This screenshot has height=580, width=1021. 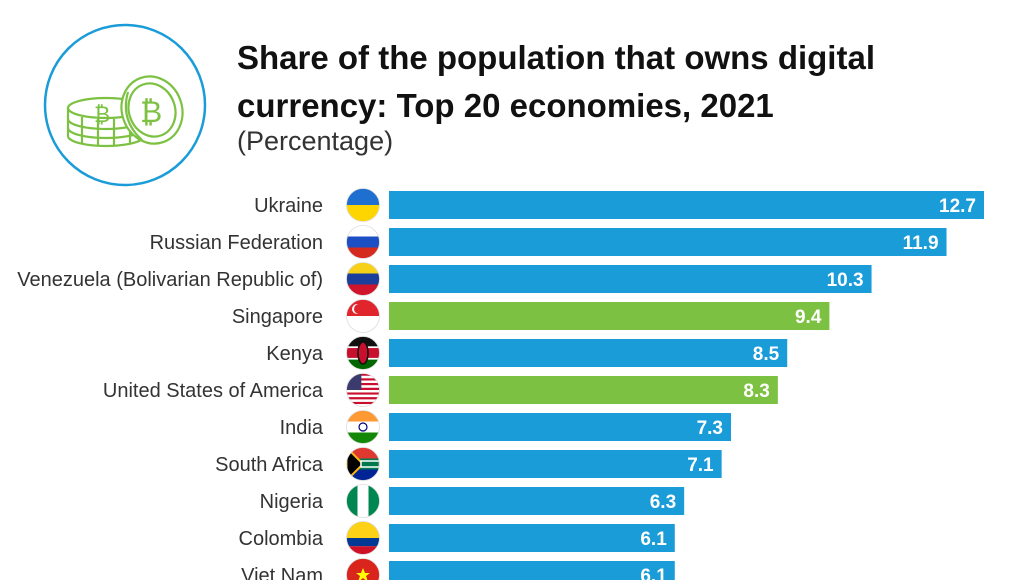 I want to click on value-label: 6.3, so click(x=663, y=502).